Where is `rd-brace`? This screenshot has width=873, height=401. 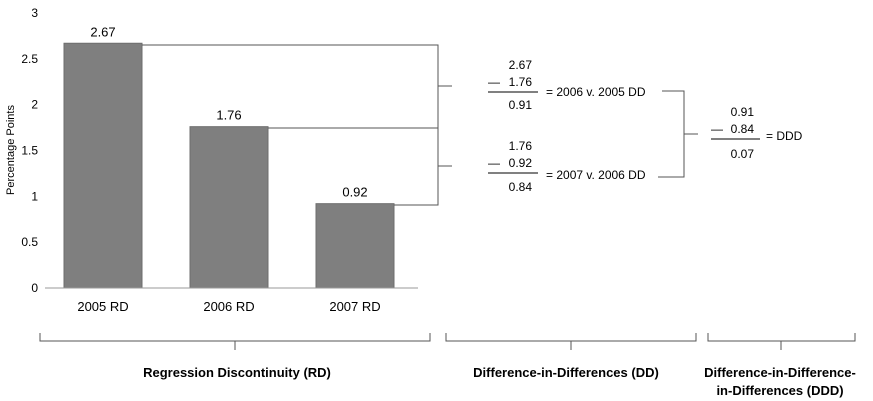
rd-brace is located at coordinates (235, 337).